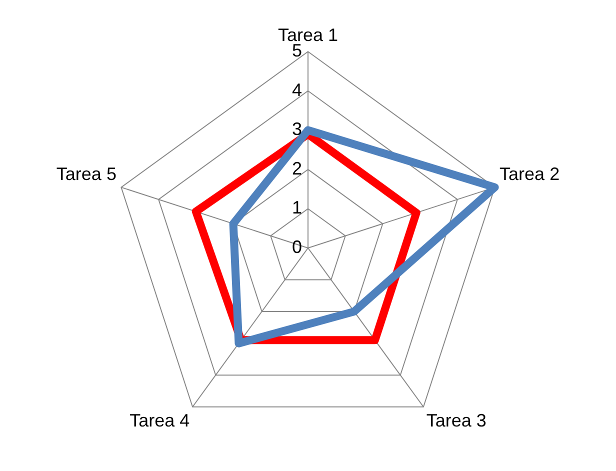 Image resolution: width=616 pixels, height=471 pixels. What do you see at coordinates (530, 174) in the screenshot?
I see `spoke-label: Tarea 2` at bounding box center [530, 174].